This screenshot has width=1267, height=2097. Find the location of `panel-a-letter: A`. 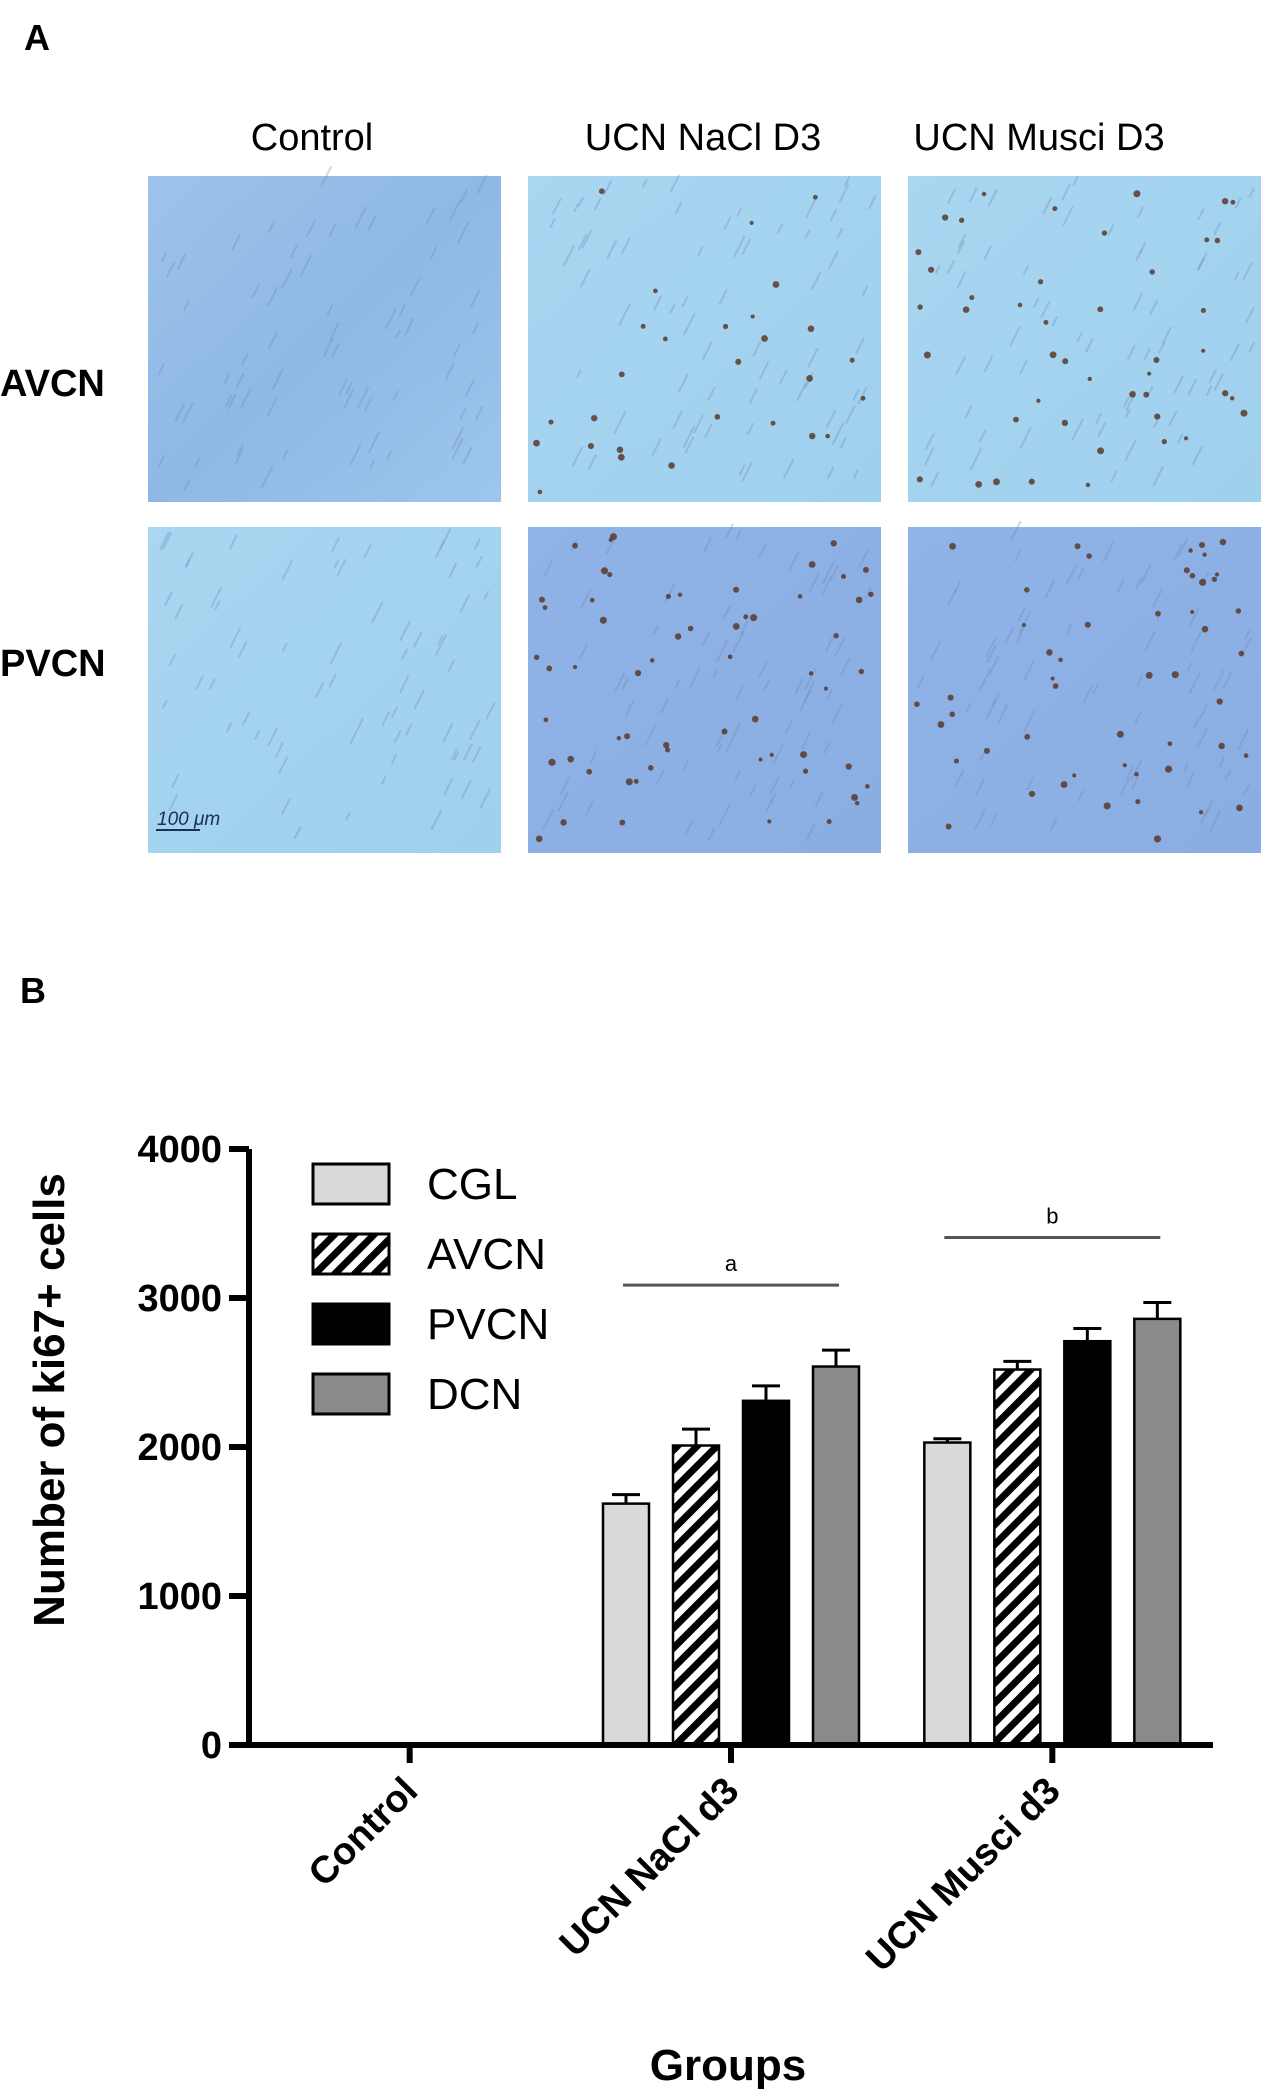

panel-a-letter: A is located at coordinates (37, 37).